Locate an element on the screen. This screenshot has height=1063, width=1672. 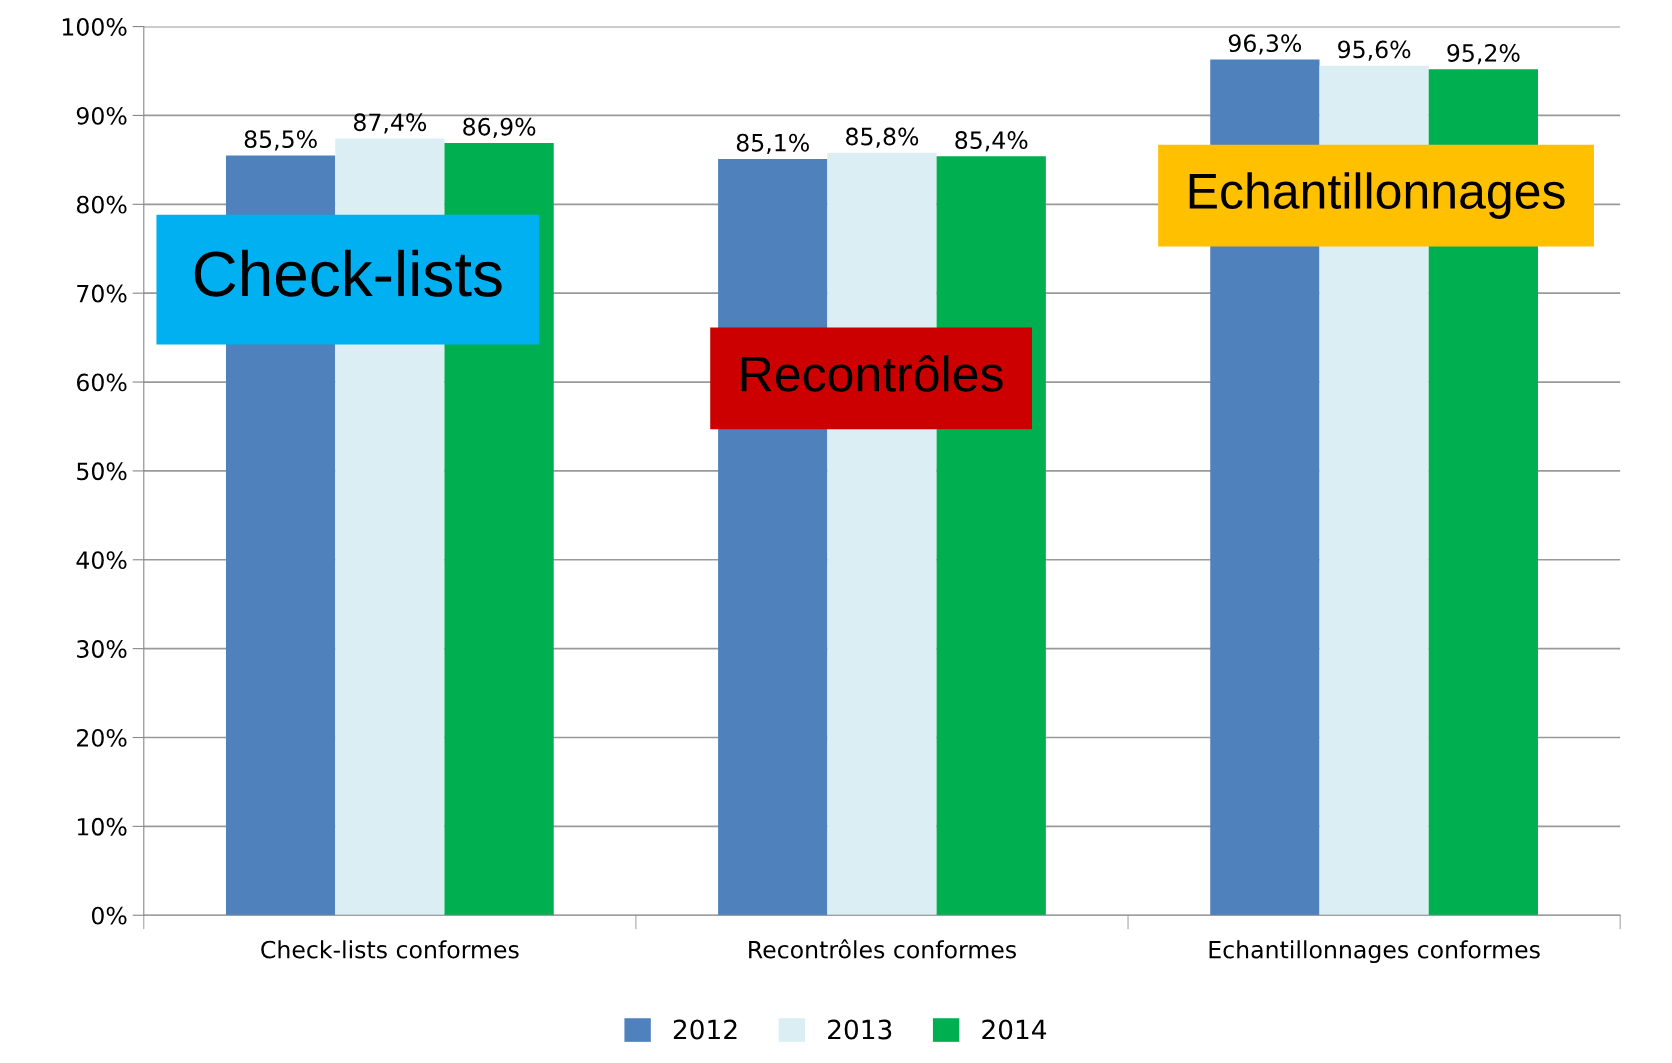
annotation: Recontrôles is located at coordinates (872, 373).